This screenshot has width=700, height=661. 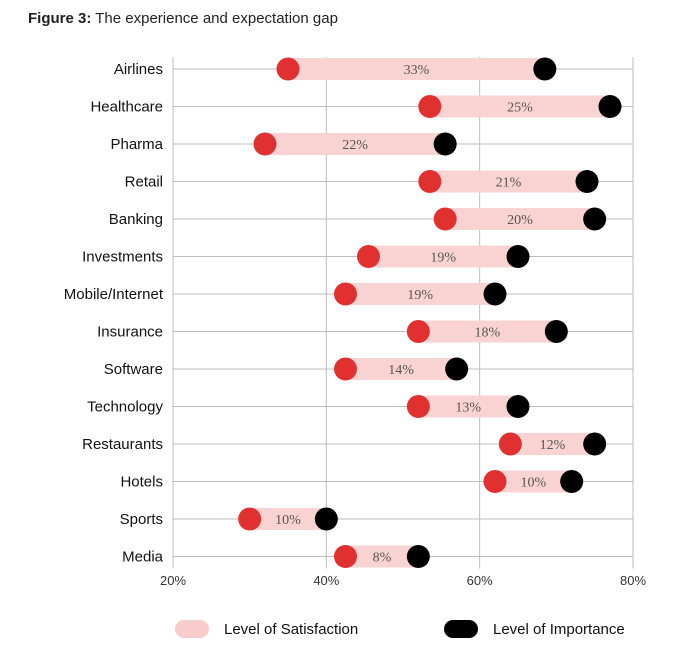 I want to click on title-text: The experience and expectation gap, so click(x=216, y=18).